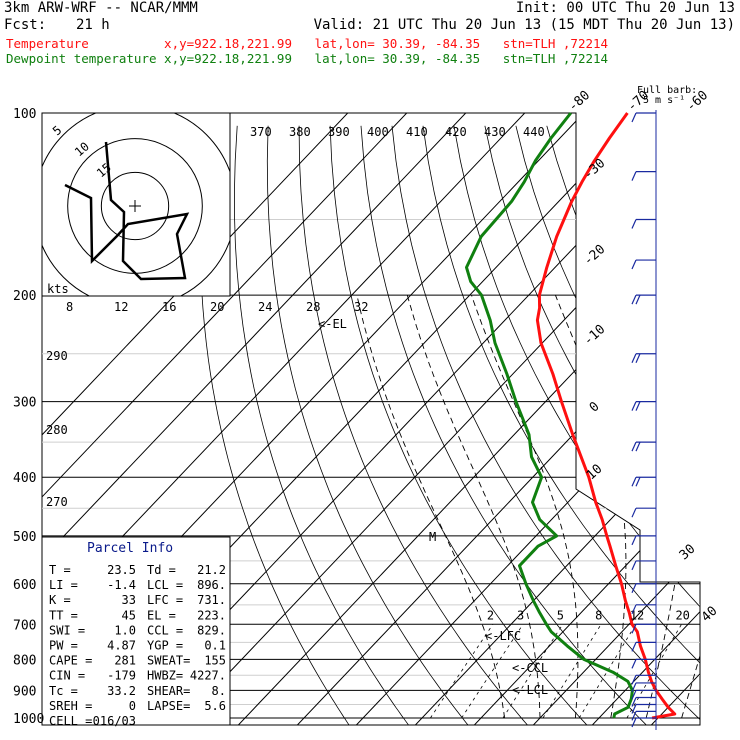 The image size is (740, 740). Describe the element at coordinates (60, 570) in the screenshot. I see `parcel-param-label: T =` at that location.